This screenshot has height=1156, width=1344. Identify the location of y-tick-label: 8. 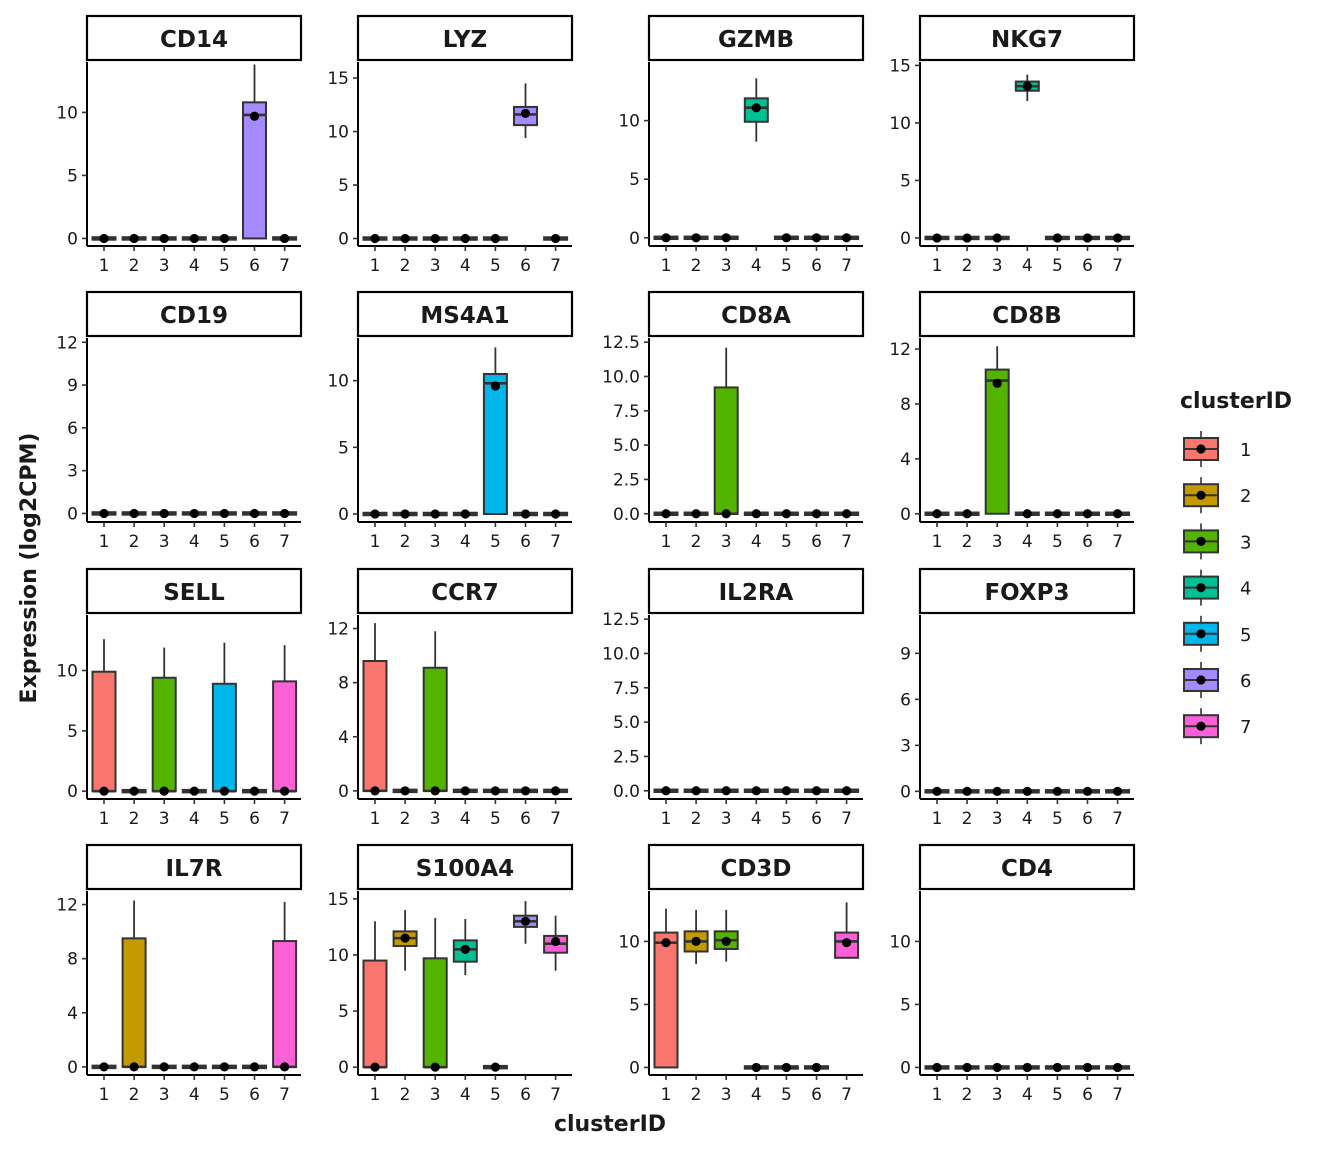
(72, 960).